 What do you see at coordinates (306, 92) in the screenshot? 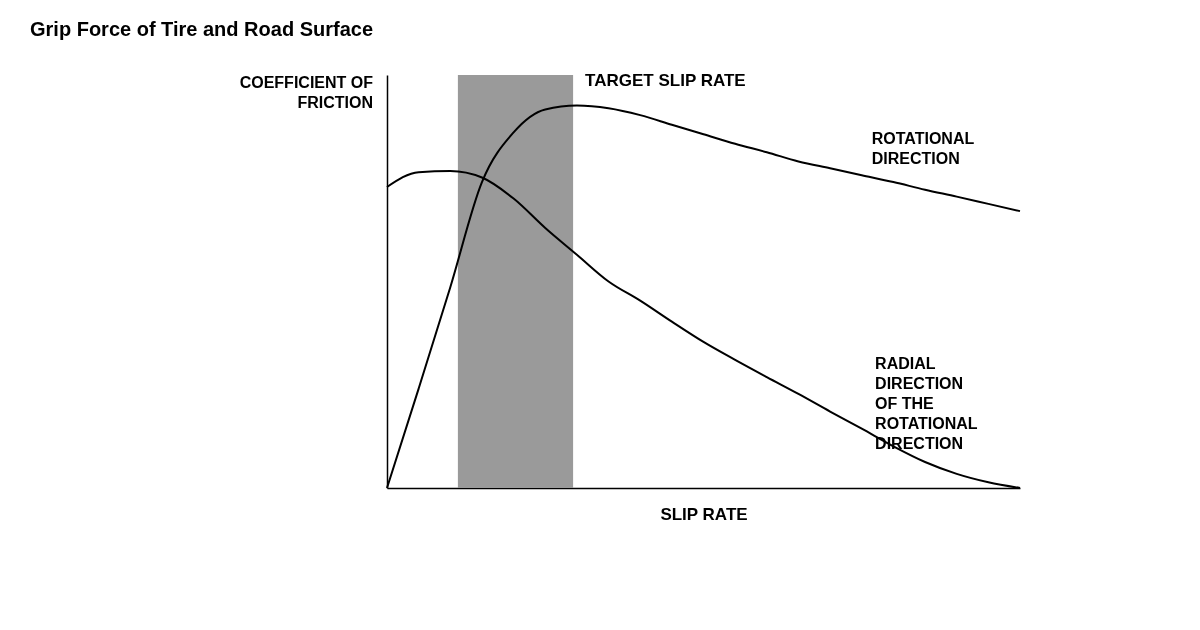
I see `y-axis-title: COEFFICIENT OF FRICTION` at bounding box center [306, 92].